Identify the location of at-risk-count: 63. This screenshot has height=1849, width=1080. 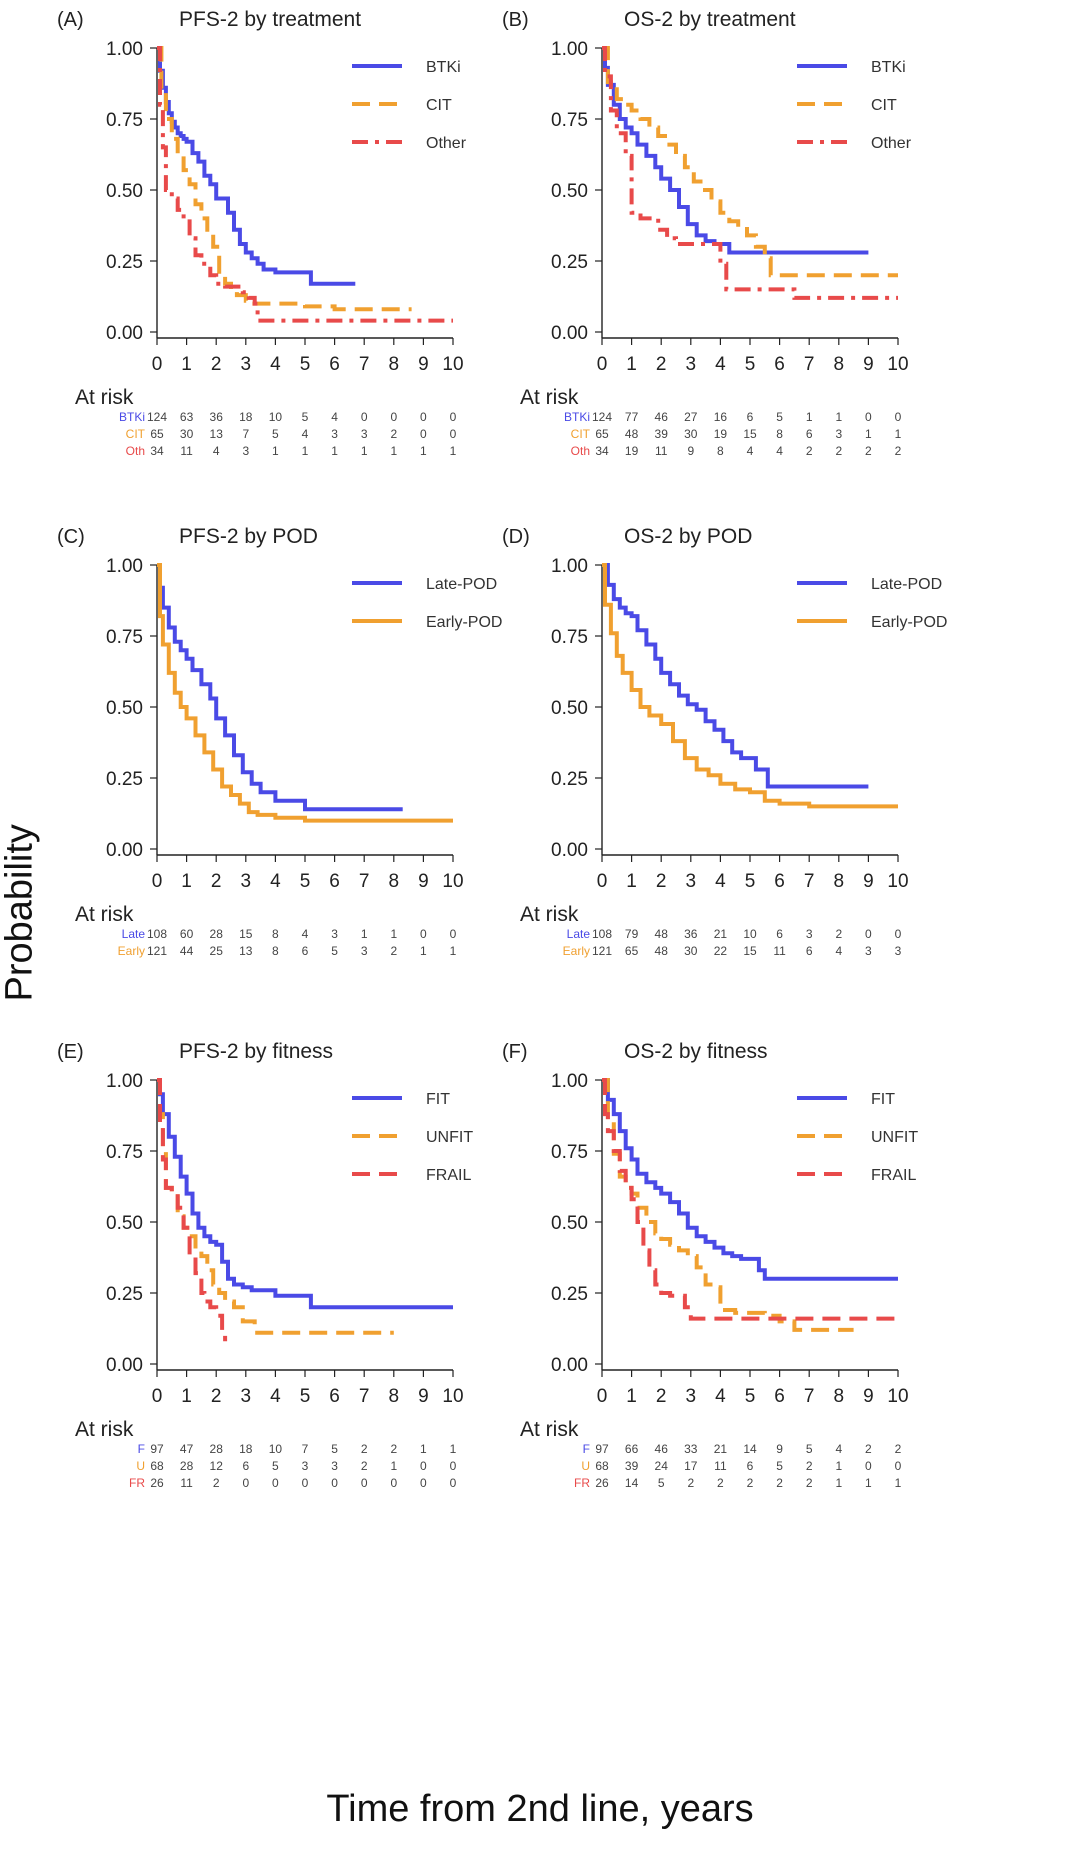
(187, 417).